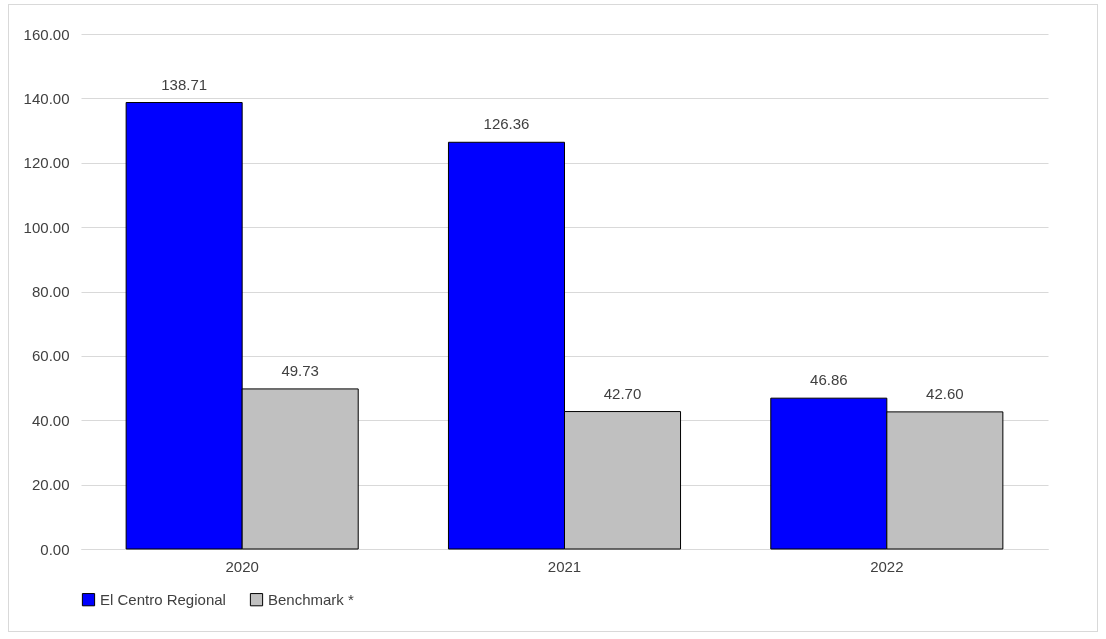 This screenshot has height=639, width=1106. Describe the element at coordinates (242, 566) in the screenshot. I see `x-tick-label: 2020` at that location.